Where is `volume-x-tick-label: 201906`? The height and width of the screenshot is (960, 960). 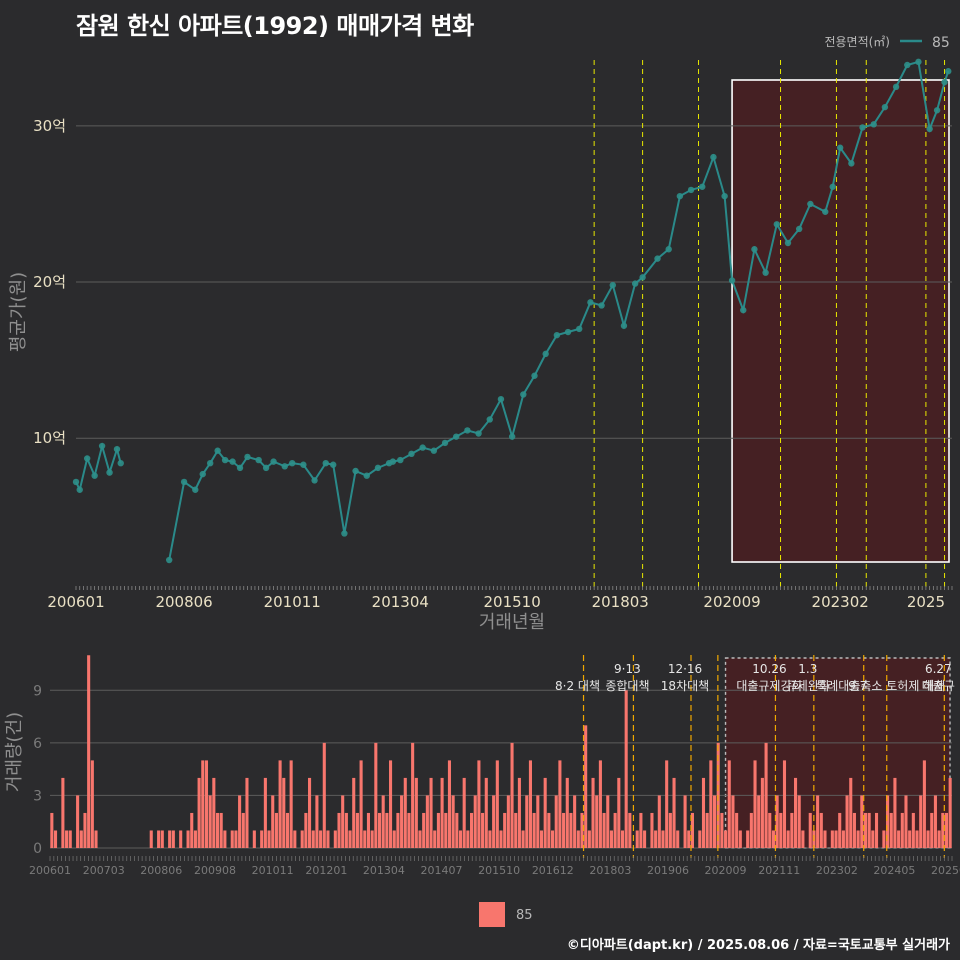
volume-x-tick-label: 201906 is located at coordinates (668, 870).